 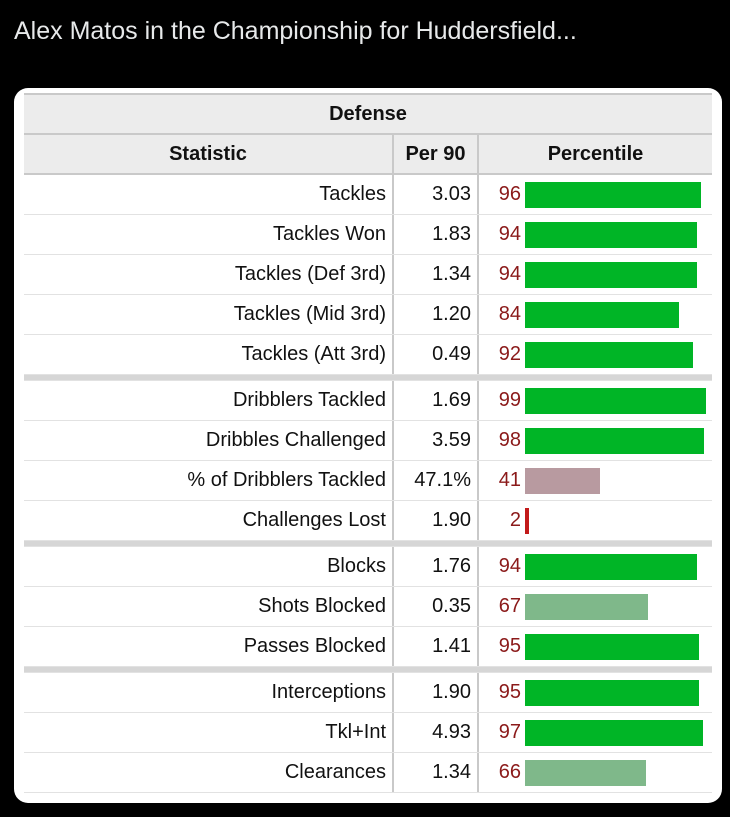 I want to click on table-row: Shots Blocked 0.35 67, so click(x=368, y=607).